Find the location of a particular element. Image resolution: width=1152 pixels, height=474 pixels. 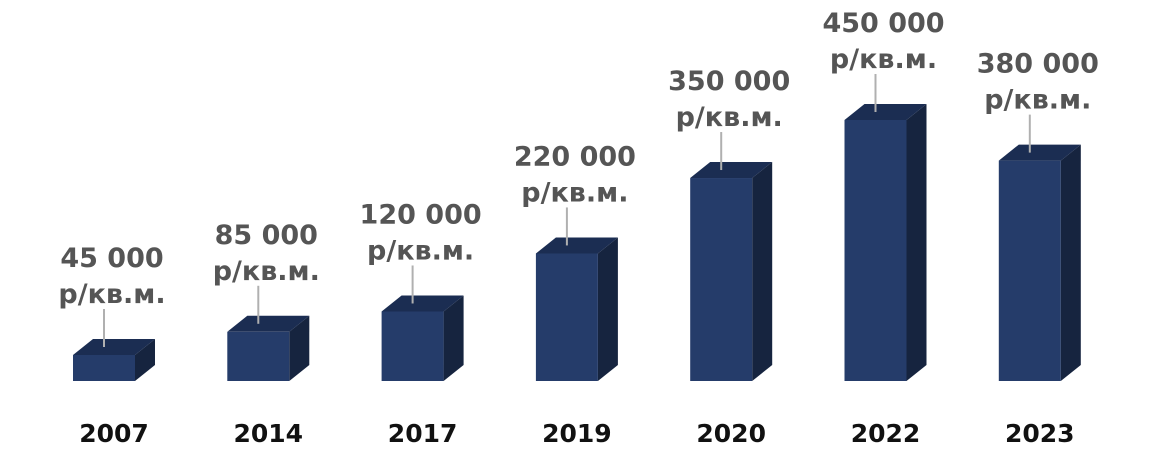

bar-2007 is located at coordinates (114, 360).